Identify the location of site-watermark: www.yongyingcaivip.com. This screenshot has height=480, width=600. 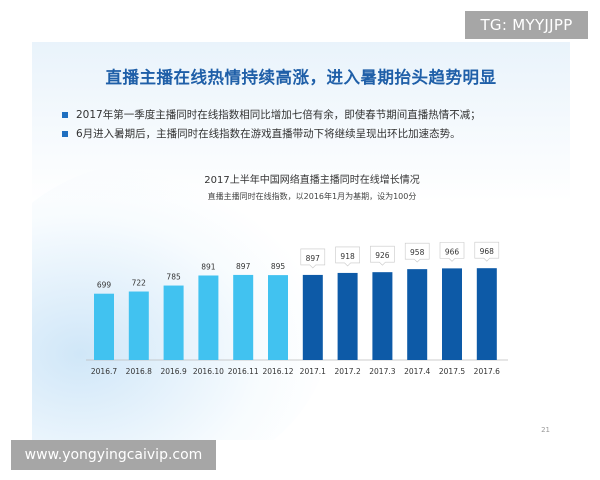
(113, 455).